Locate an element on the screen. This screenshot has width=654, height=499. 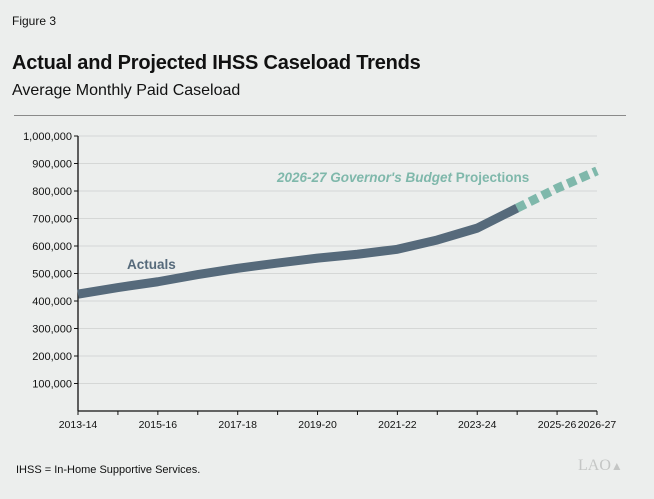
projections-annotation-italic: 2026-27 Governor's Budget is located at coordinates (364, 177).